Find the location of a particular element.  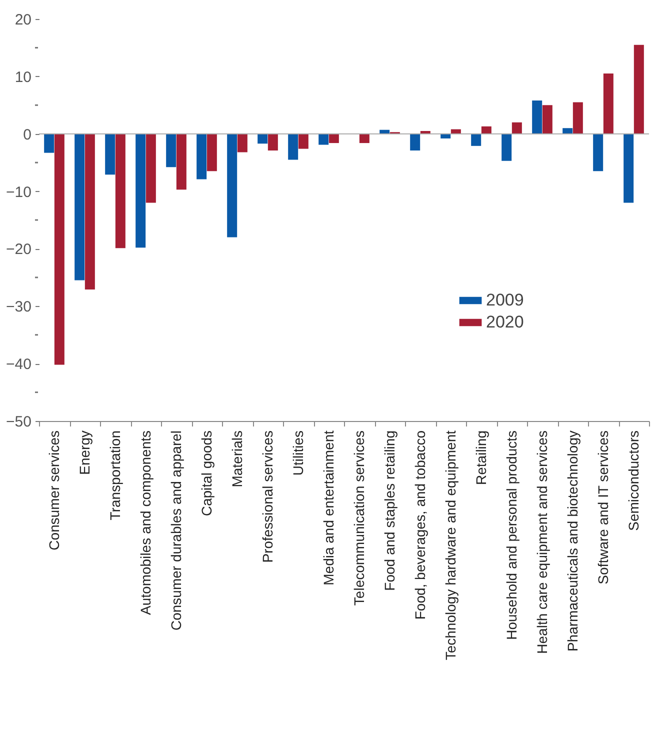

x-tick-label: Household and personal products is located at coordinates (511, 535).